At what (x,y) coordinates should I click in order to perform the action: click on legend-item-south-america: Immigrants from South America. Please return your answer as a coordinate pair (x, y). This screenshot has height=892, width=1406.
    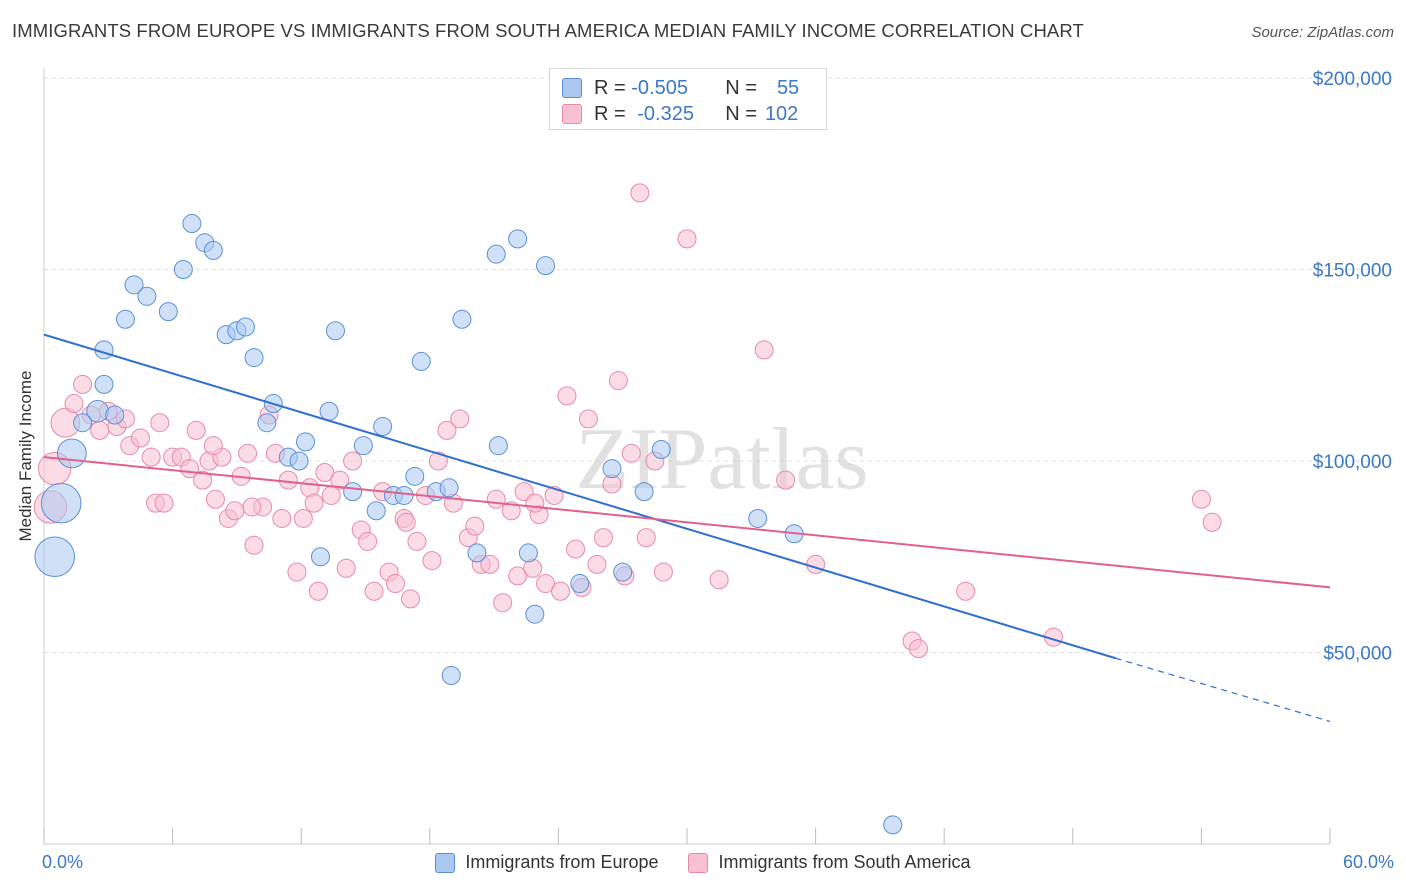
    Looking at the image, I should click on (829, 862).